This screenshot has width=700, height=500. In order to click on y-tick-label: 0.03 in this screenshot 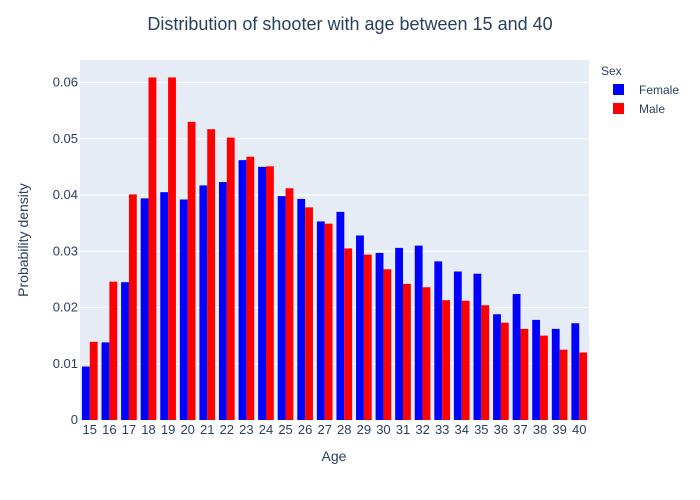, I will do `click(65, 250)`.